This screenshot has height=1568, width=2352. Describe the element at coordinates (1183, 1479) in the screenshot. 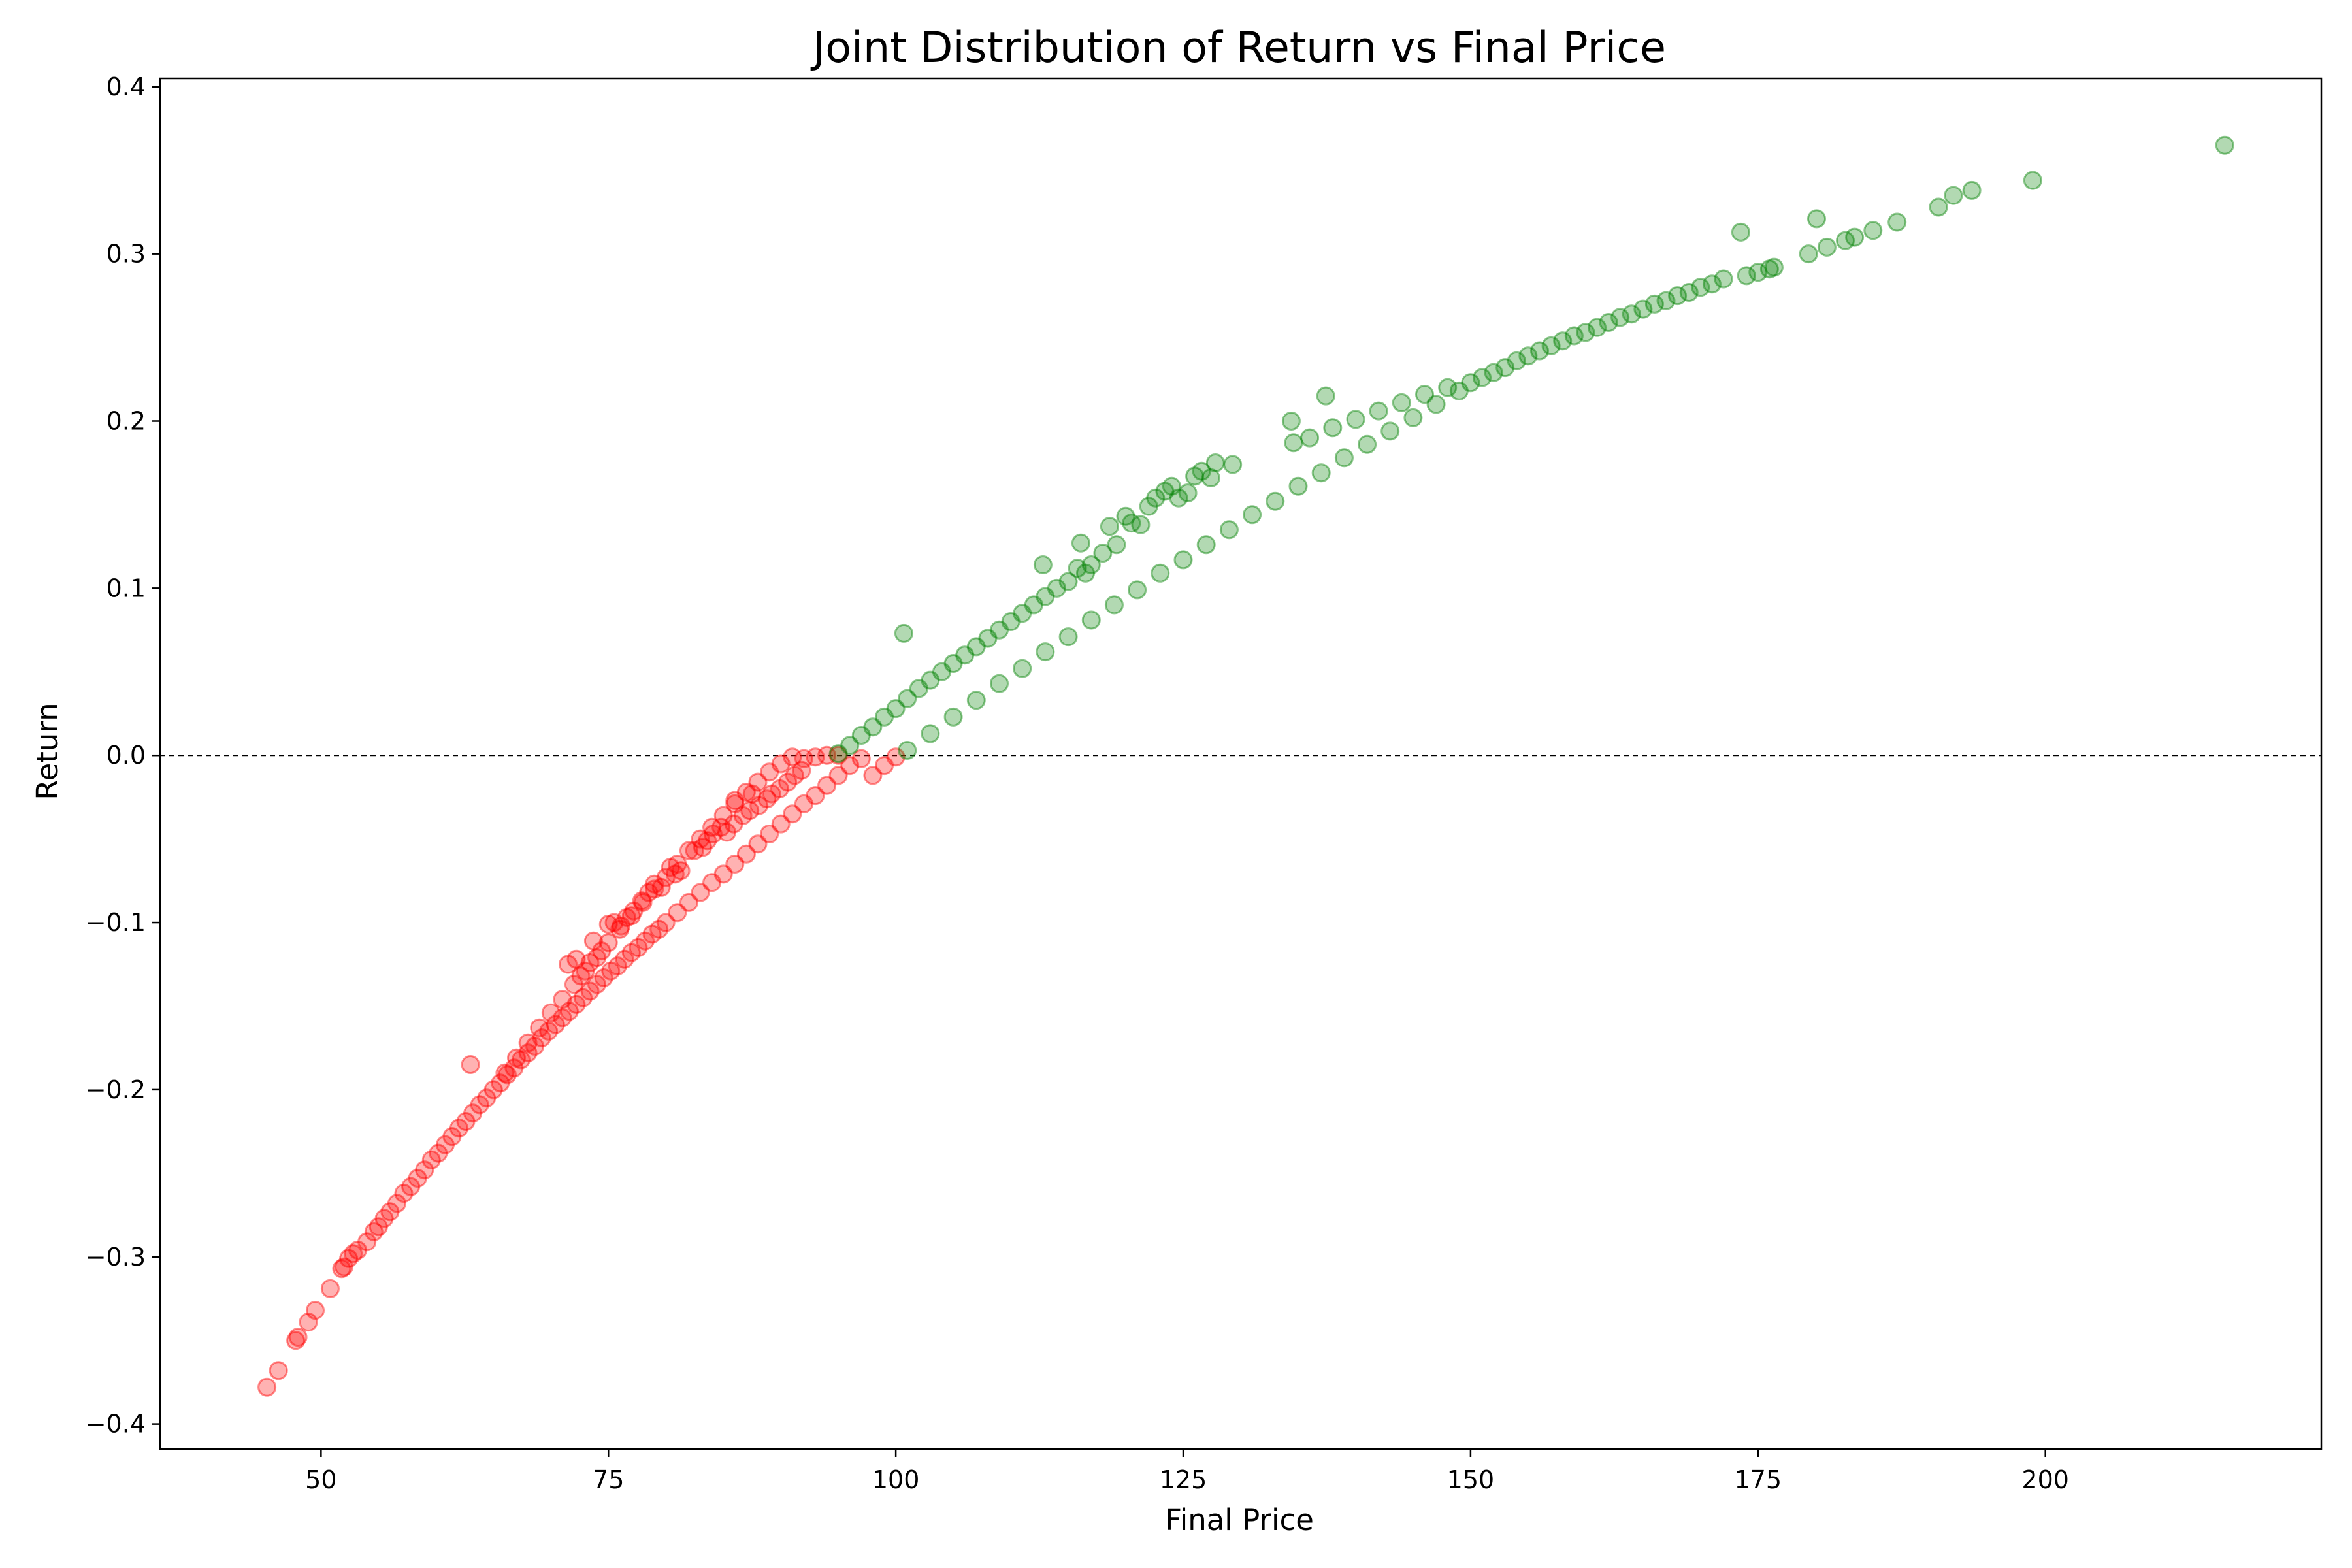

I see `x-tick-label: 125` at that location.